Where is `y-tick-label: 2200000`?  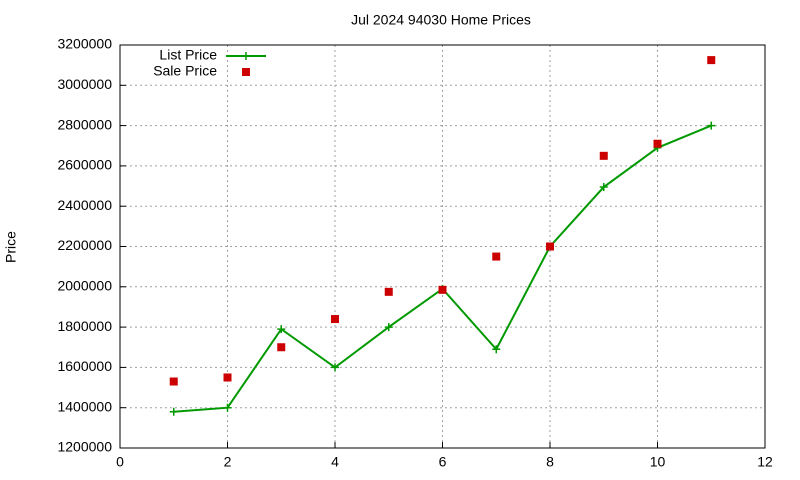 y-tick-label: 2200000 is located at coordinates (84, 245).